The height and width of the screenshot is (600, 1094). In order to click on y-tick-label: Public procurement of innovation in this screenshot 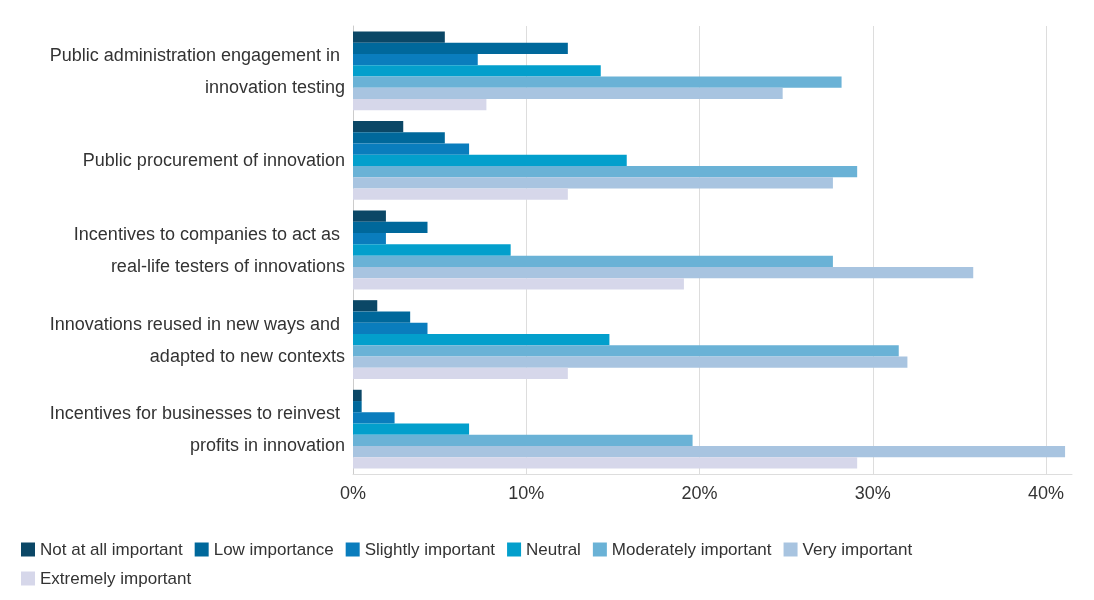, I will do `click(213, 160)`.